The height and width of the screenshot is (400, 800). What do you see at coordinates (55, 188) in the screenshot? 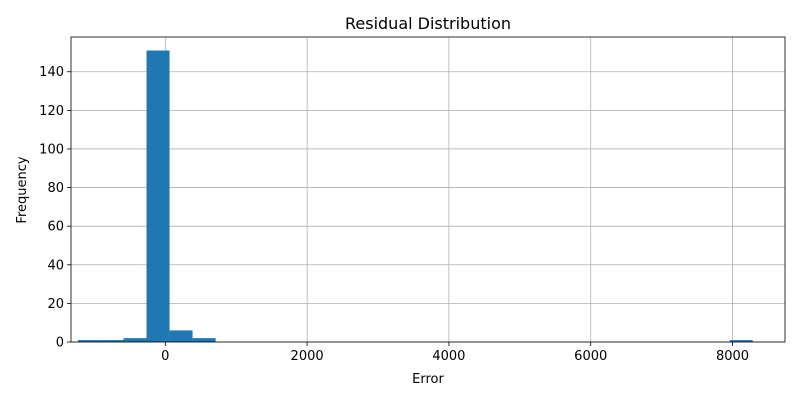
I see `y-tick-label: 80` at bounding box center [55, 188].